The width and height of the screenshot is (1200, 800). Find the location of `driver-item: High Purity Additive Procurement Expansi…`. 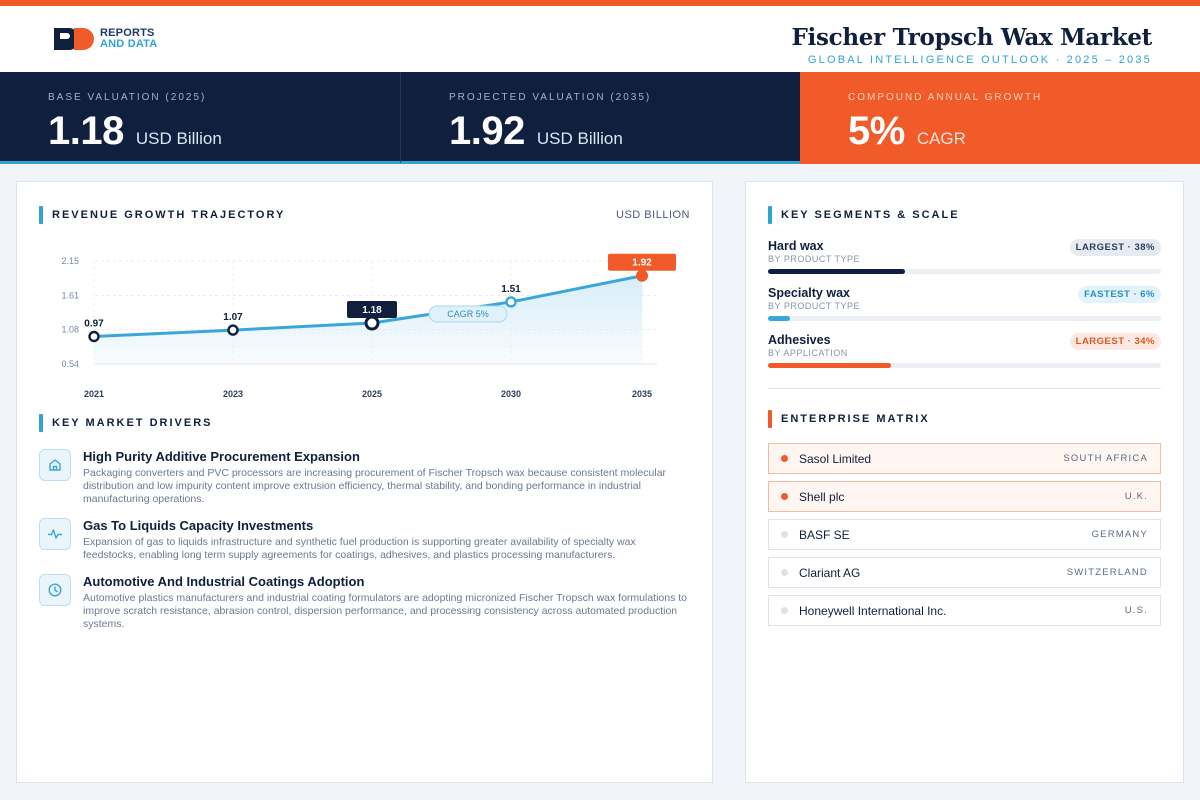

driver-item: High Purity Additive Procurement Expansi… is located at coordinates (364, 477).